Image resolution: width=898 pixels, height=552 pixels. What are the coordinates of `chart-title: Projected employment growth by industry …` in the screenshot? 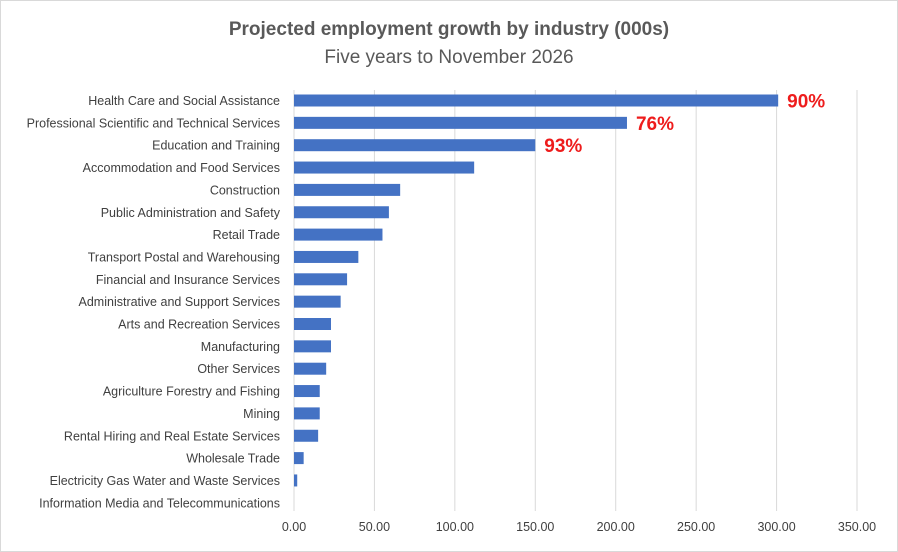 It's located at (449, 29).